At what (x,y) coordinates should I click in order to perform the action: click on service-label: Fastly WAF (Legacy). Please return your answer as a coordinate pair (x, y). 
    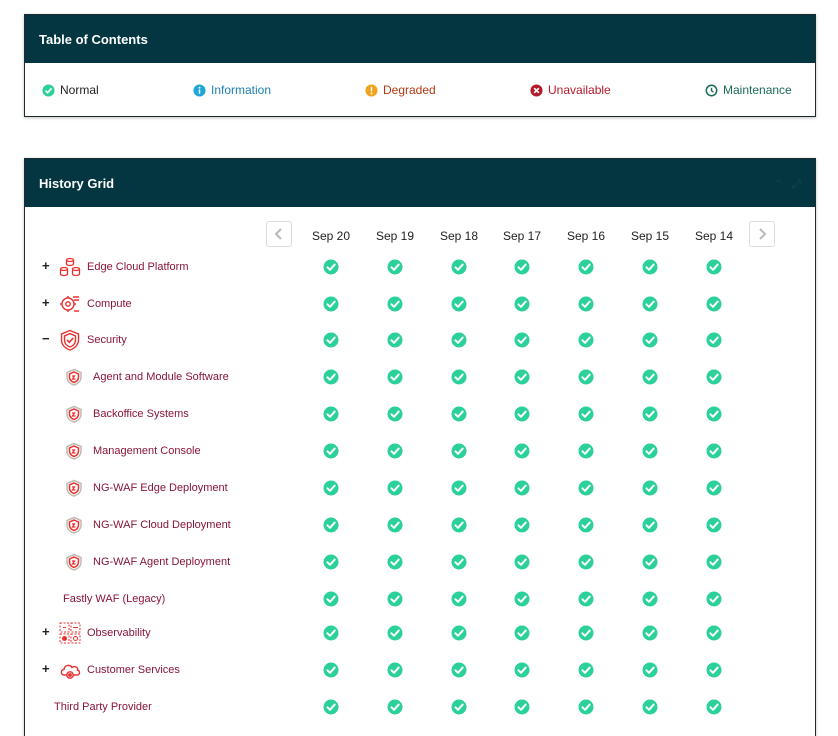
    Looking at the image, I should click on (114, 599).